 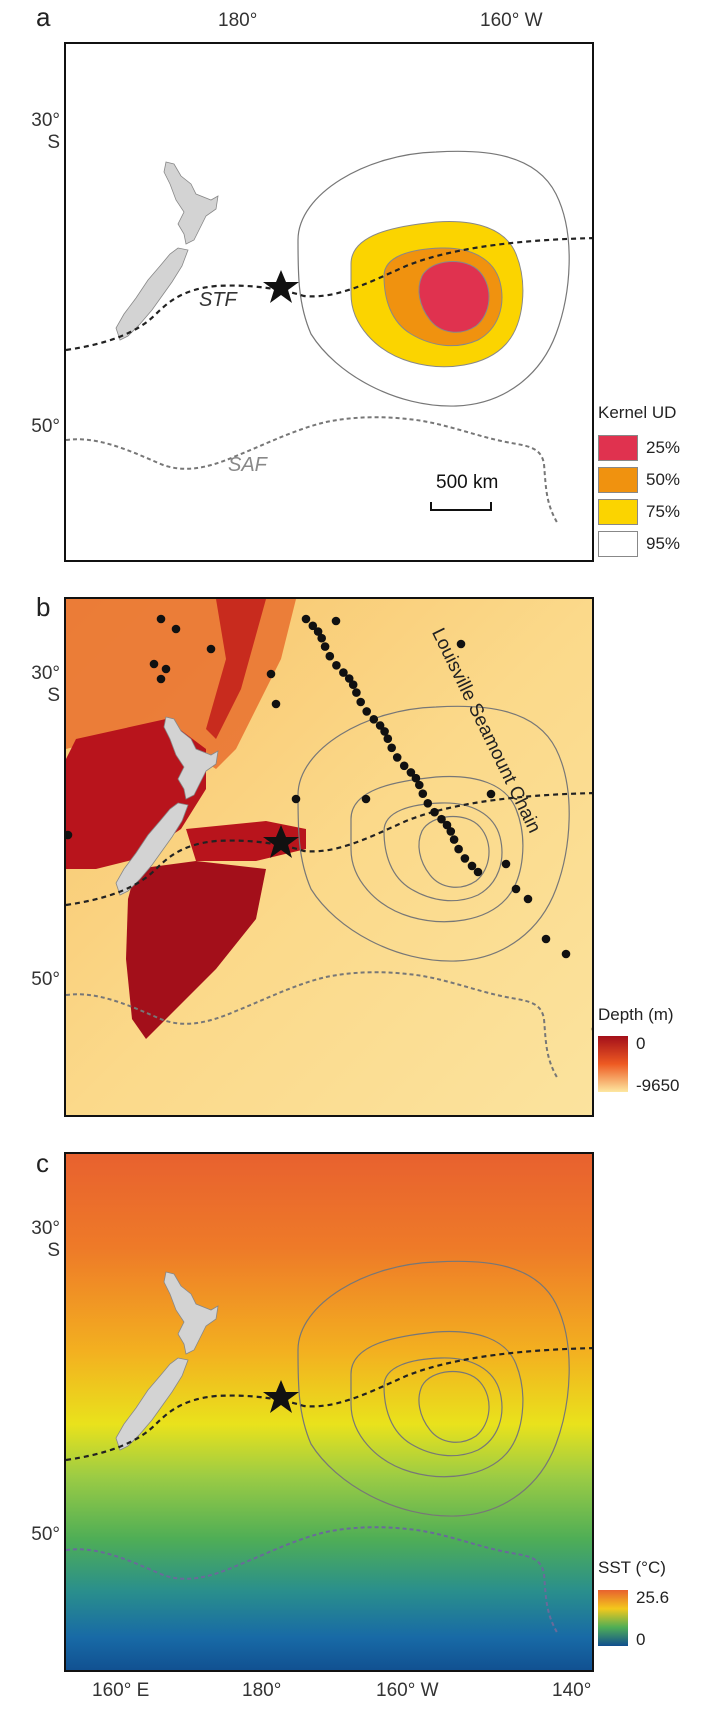 What do you see at coordinates (571, 1691) in the screenshot?
I see `bottom-lon-label-140: 140°` at bounding box center [571, 1691].